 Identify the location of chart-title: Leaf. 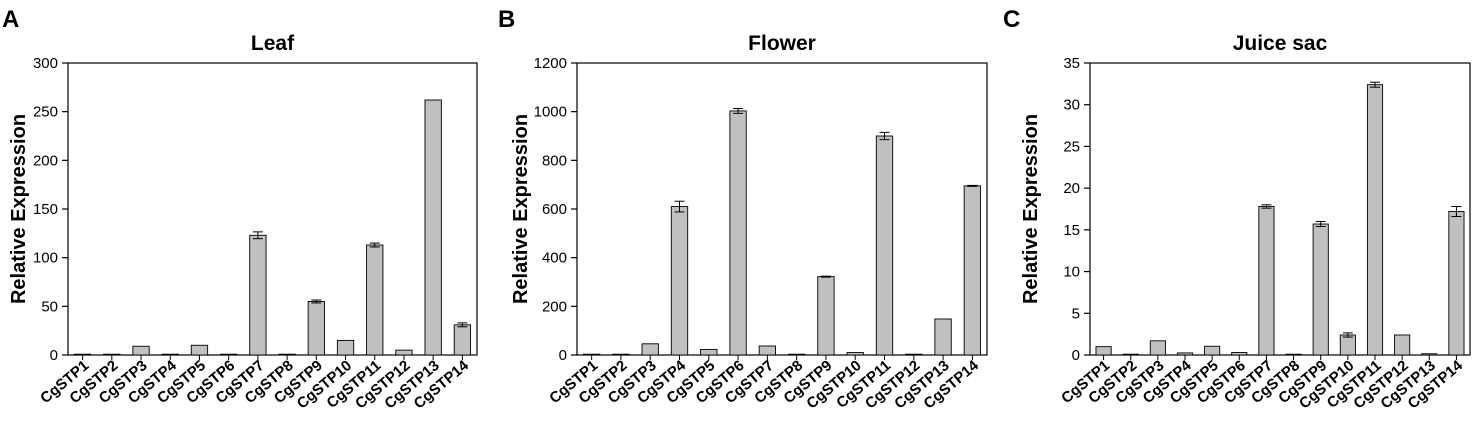
(273, 43).